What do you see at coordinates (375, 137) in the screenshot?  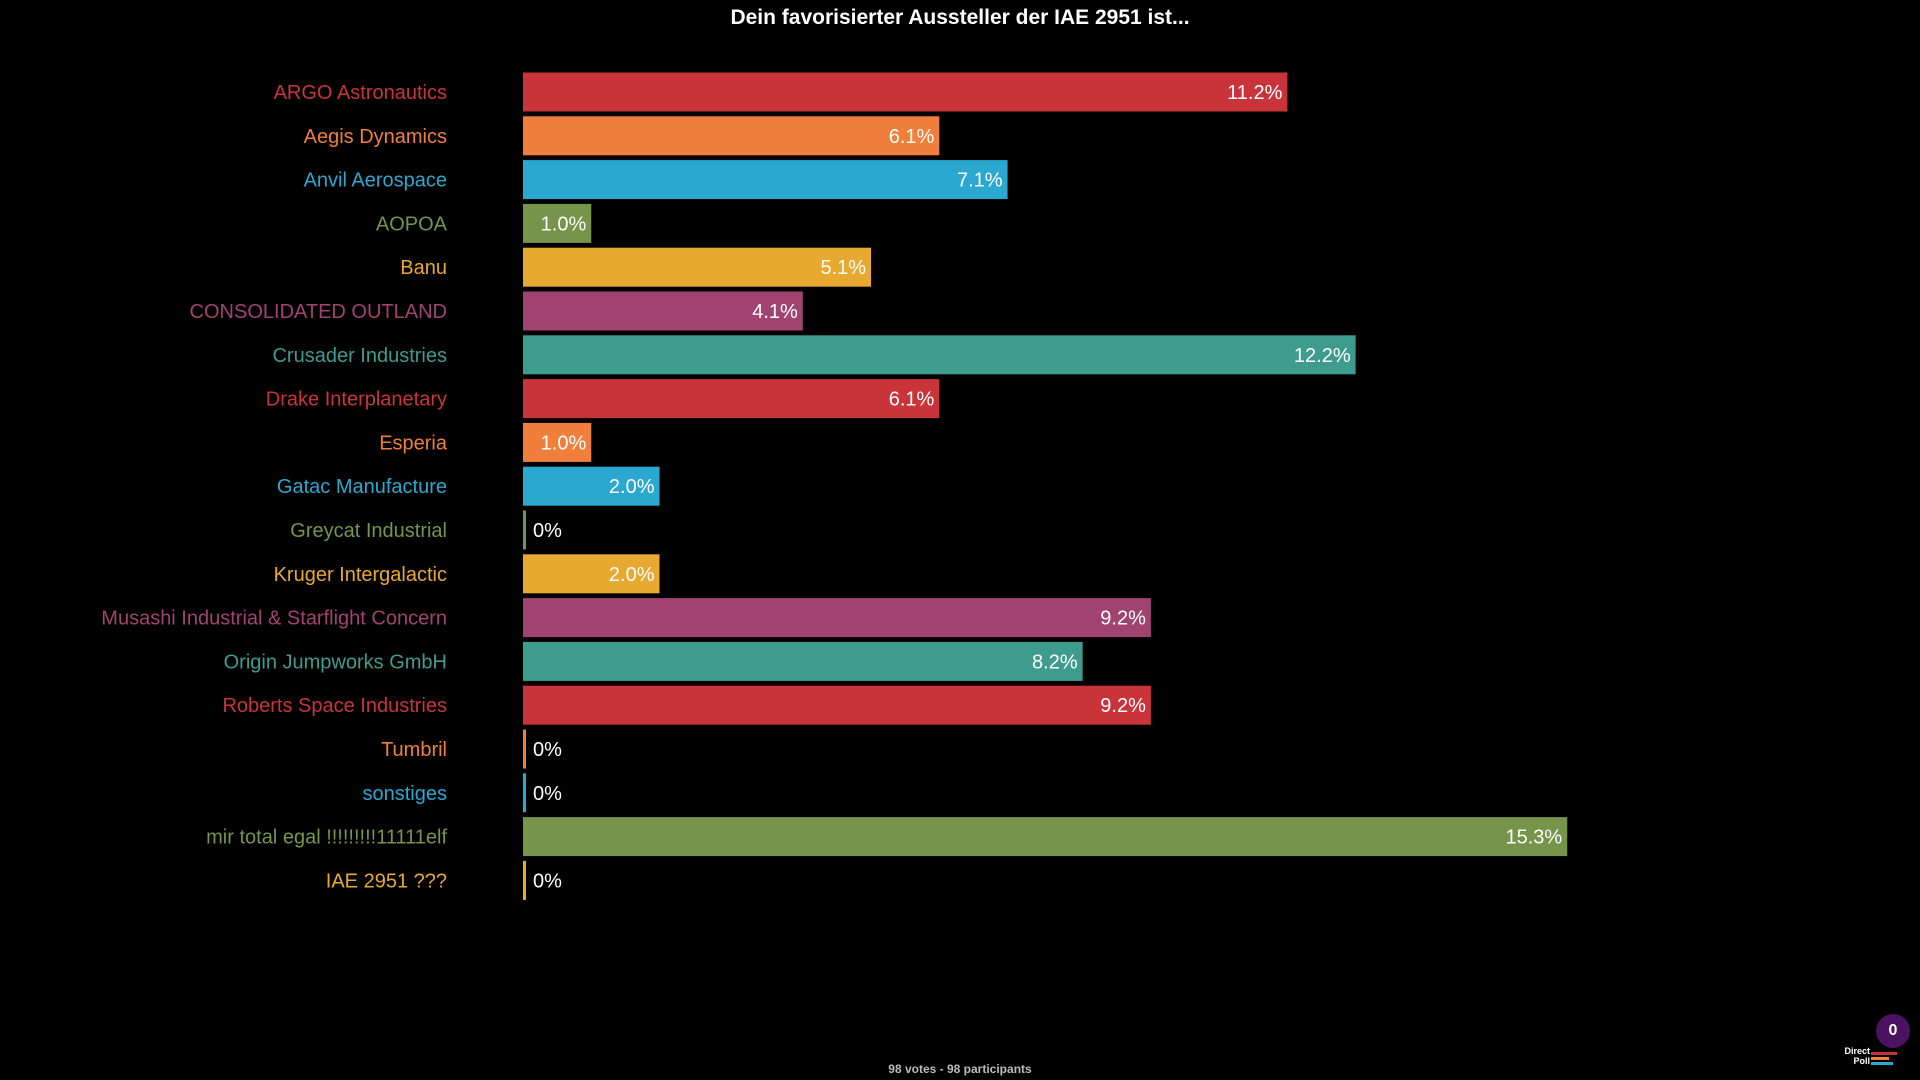 I see `category-label-aegis-dynamics: Aegis Dynamics` at bounding box center [375, 137].